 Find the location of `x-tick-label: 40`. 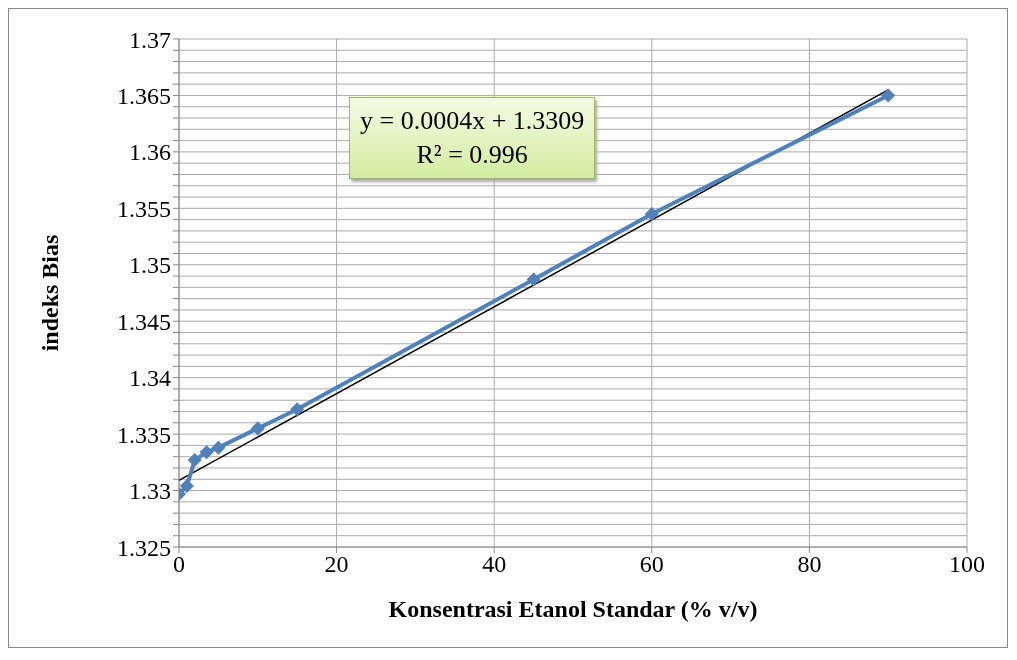

x-tick-label: 40 is located at coordinates (494, 564).